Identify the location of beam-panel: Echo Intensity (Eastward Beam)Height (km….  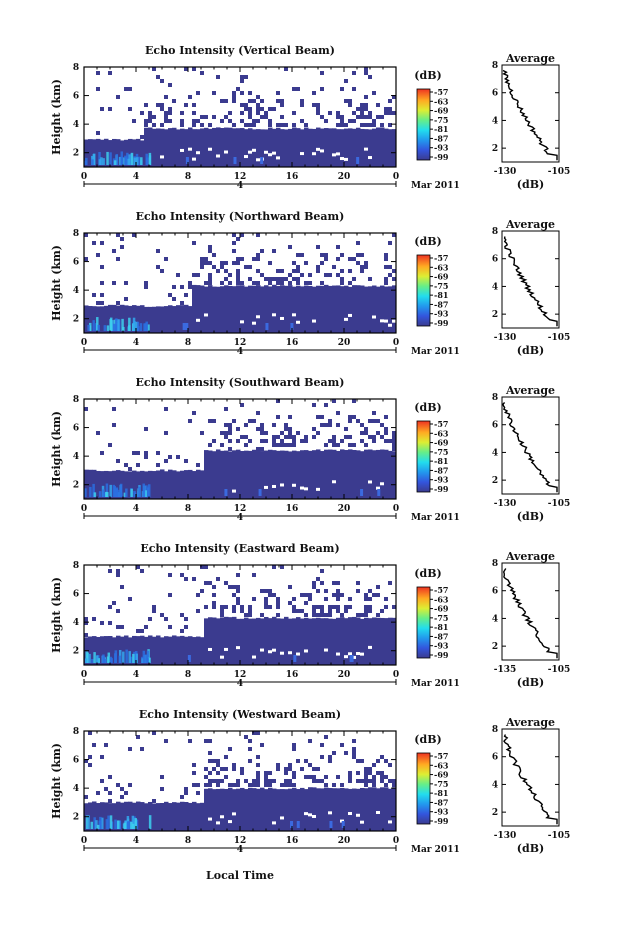
(310, 615).